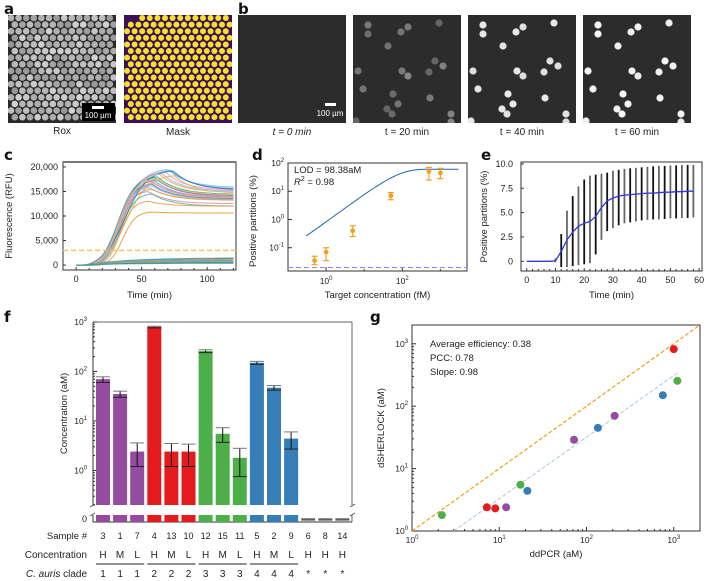 This screenshot has height=581, width=706. What do you see at coordinates (7, 317) in the screenshot?
I see `panel-label-f: f` at bounding box center [7, 317].